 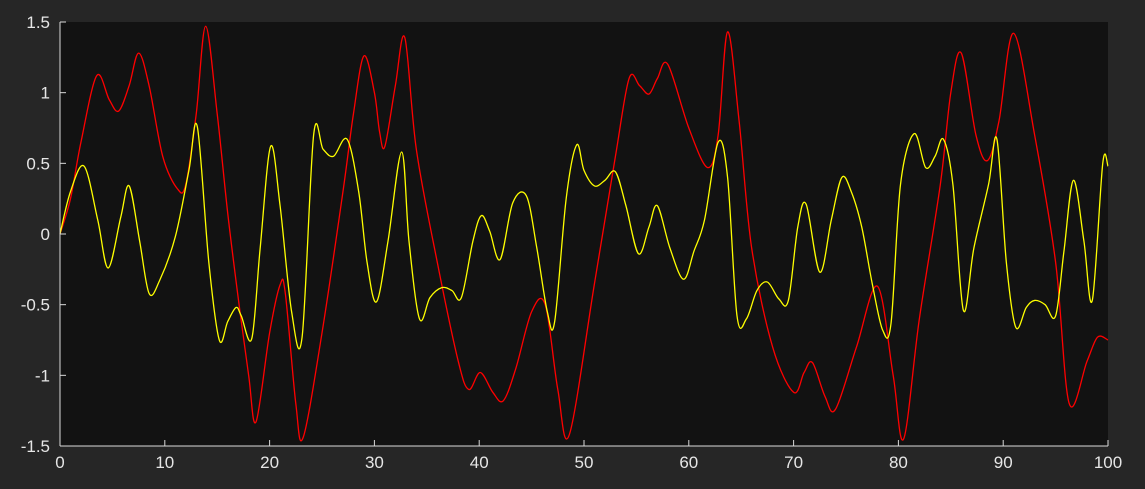 What do you see at coordinates (35, 305) in the screenshot?
I see `y-tick-label: -0.5` at bounding box center [35, 305].